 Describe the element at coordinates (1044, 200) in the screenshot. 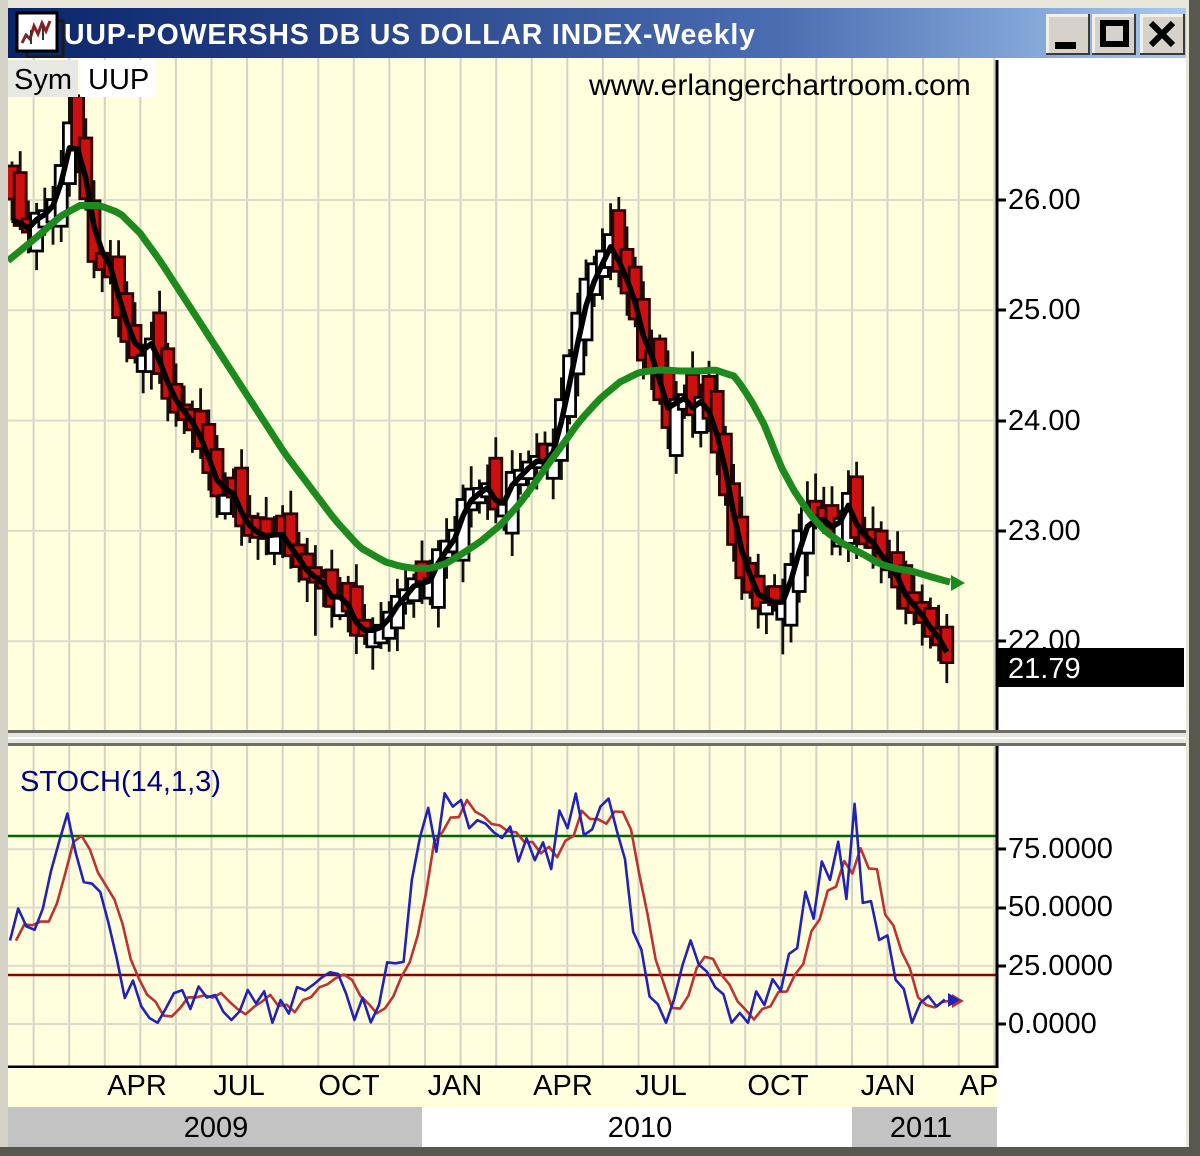

I see `svg-text: 26.00` at that location.